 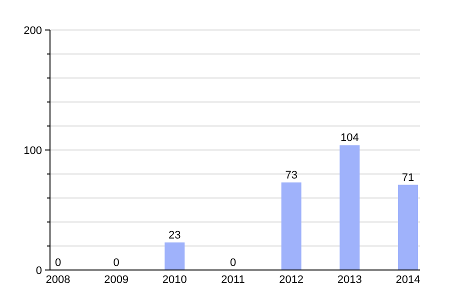 I want to click on data-label: 71, so click(x=408, y=178).